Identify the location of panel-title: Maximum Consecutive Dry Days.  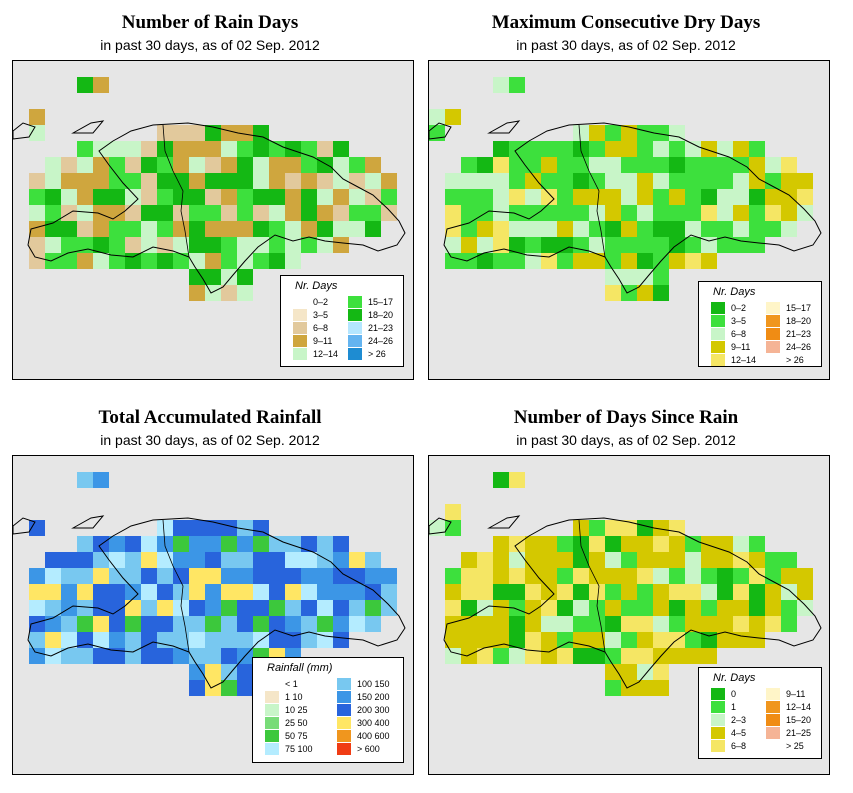
(626, 22).